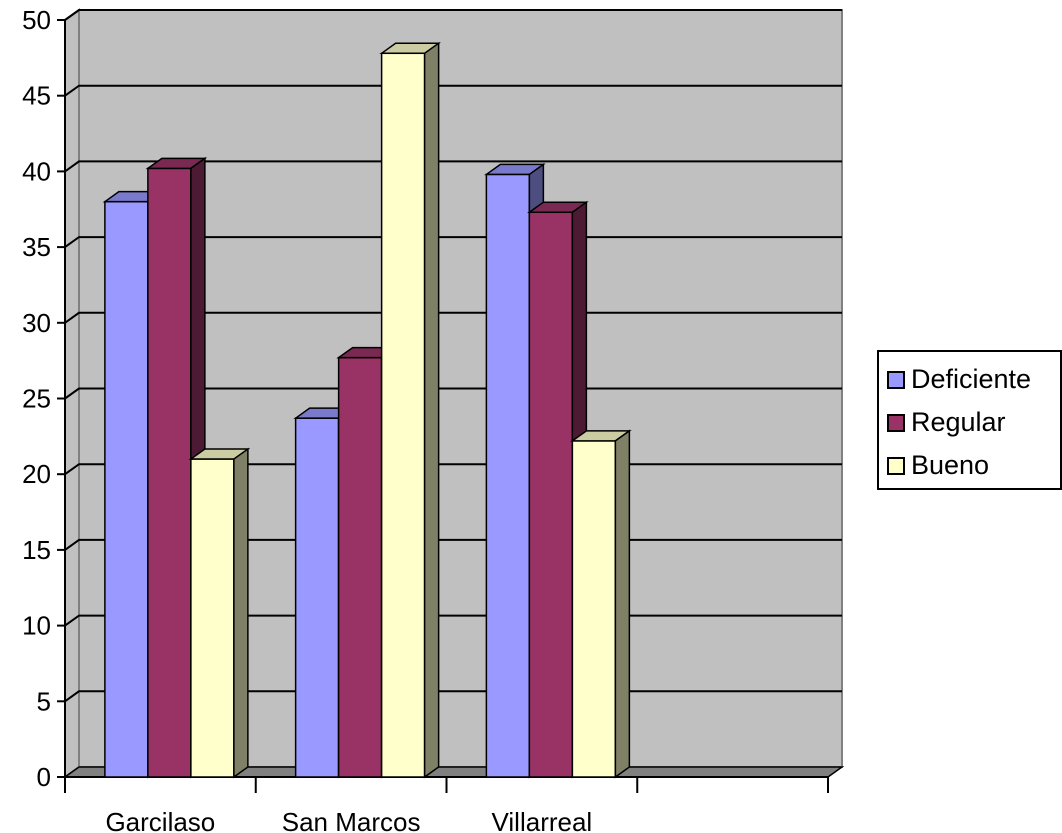  I want to click on legend-label-bueno: Bueno, so click(950, 465).